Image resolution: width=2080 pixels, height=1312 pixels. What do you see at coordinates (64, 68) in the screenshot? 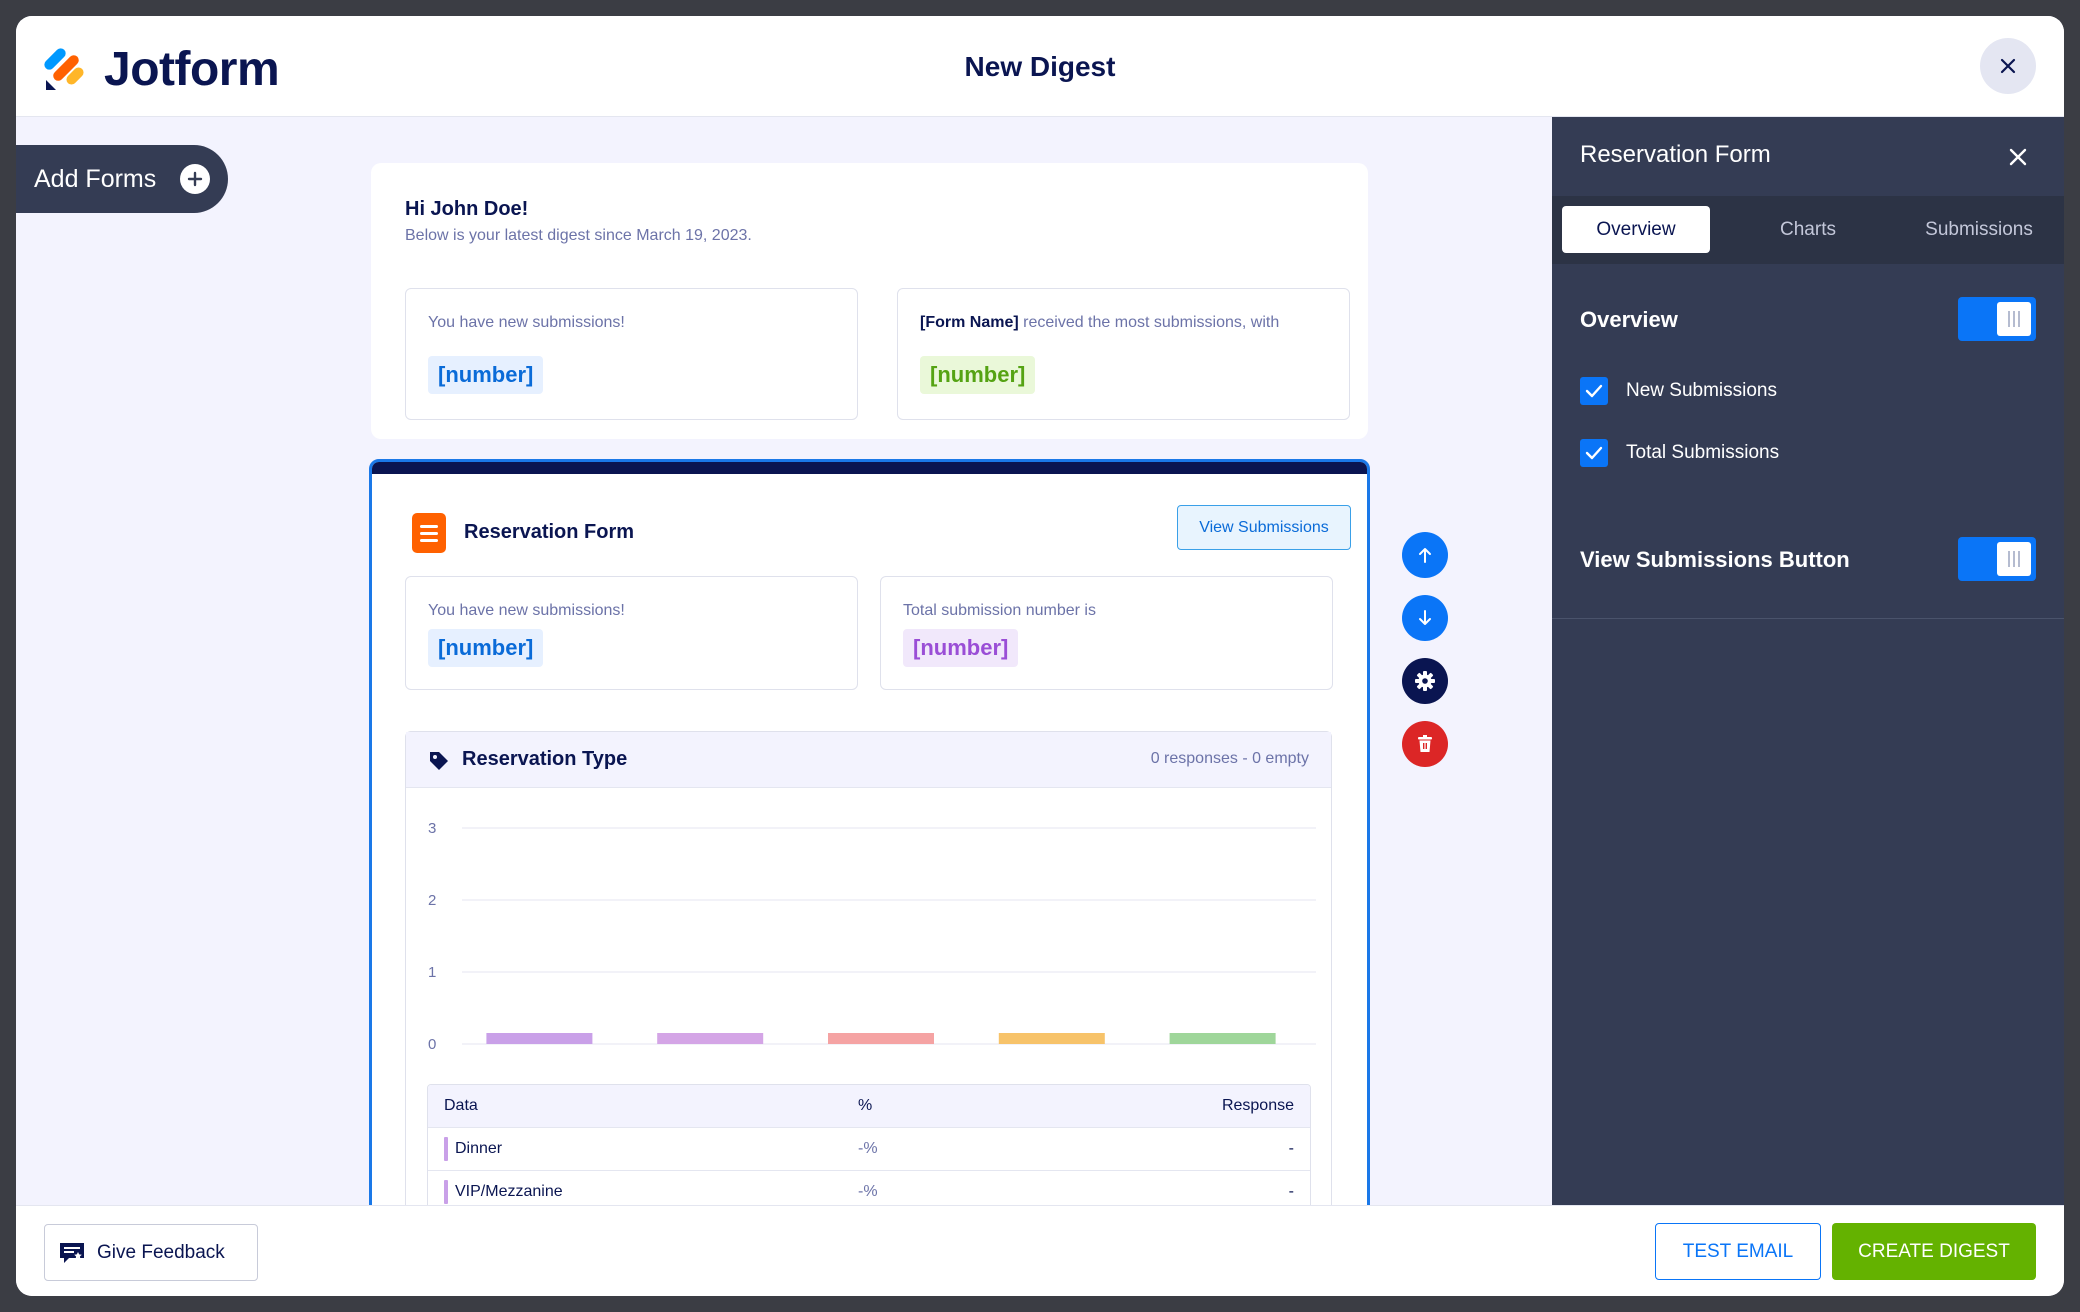
I see `jotform-logo-icon` at bounding box center [64, 68].